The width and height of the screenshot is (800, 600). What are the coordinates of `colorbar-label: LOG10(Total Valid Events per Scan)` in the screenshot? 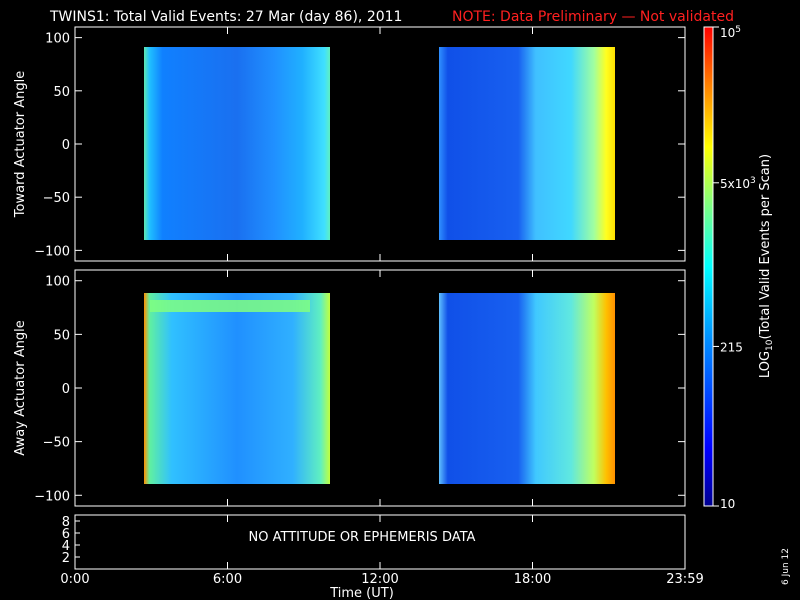 It's located at (766, 266).